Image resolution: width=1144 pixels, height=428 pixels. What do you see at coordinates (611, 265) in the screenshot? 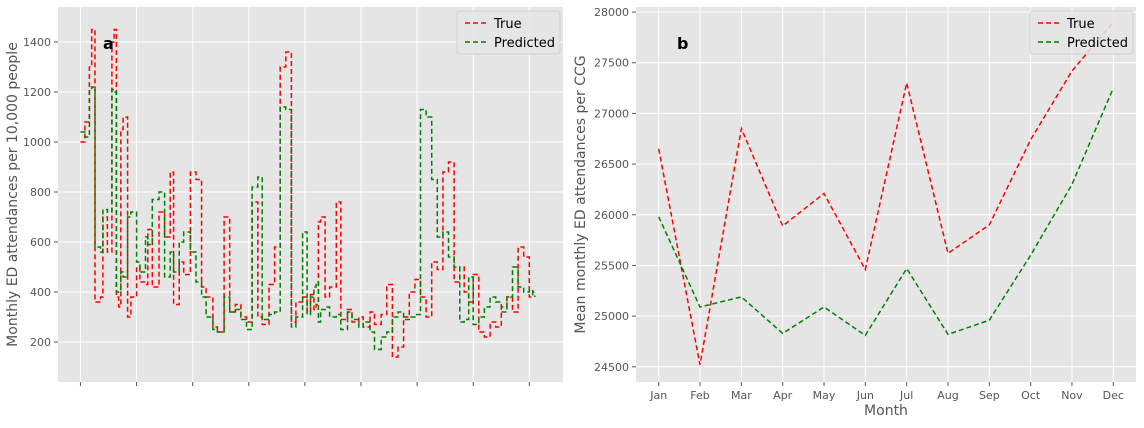
I see `y-tick-label: 25500` at bounding box center [611, 265].